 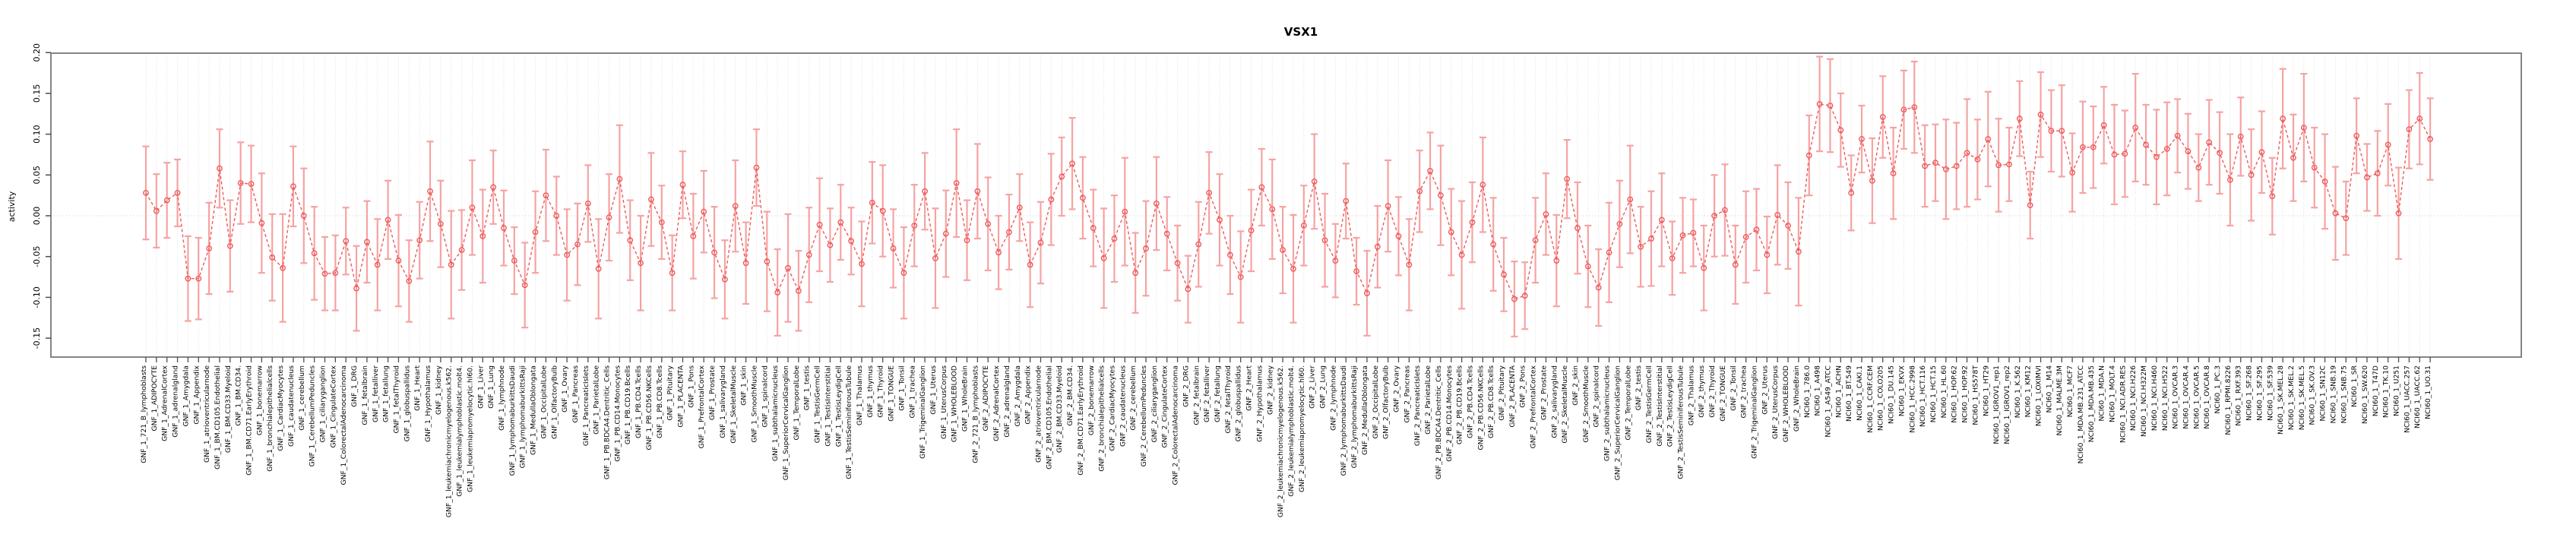 What do you see at coordinates (1470, 401) in the screenshot?
I see `x-axis-label: GNF_2_PB.CD4.Tcells` at bounding box center [1470, 401].